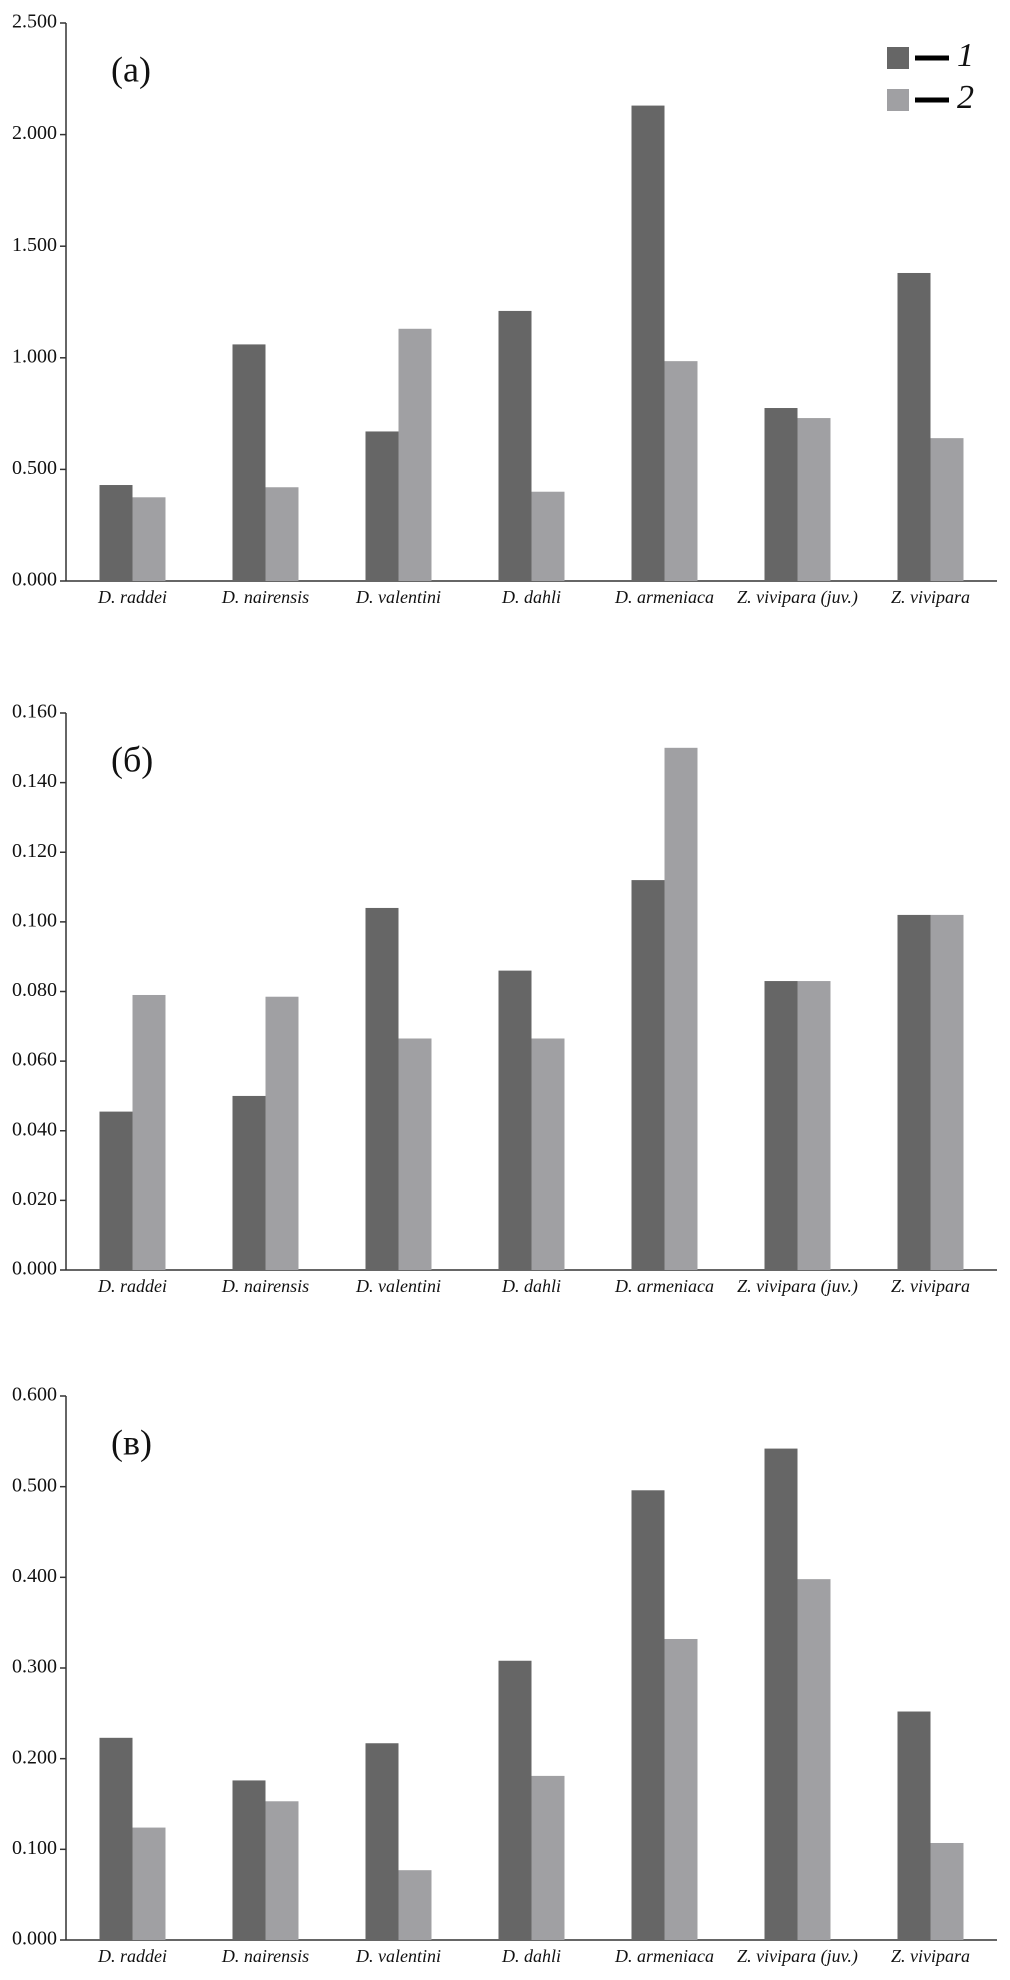 This screenshot has width=1010, height=1980. I want to click on y-tick-label: 2.000, so click(34, 133).